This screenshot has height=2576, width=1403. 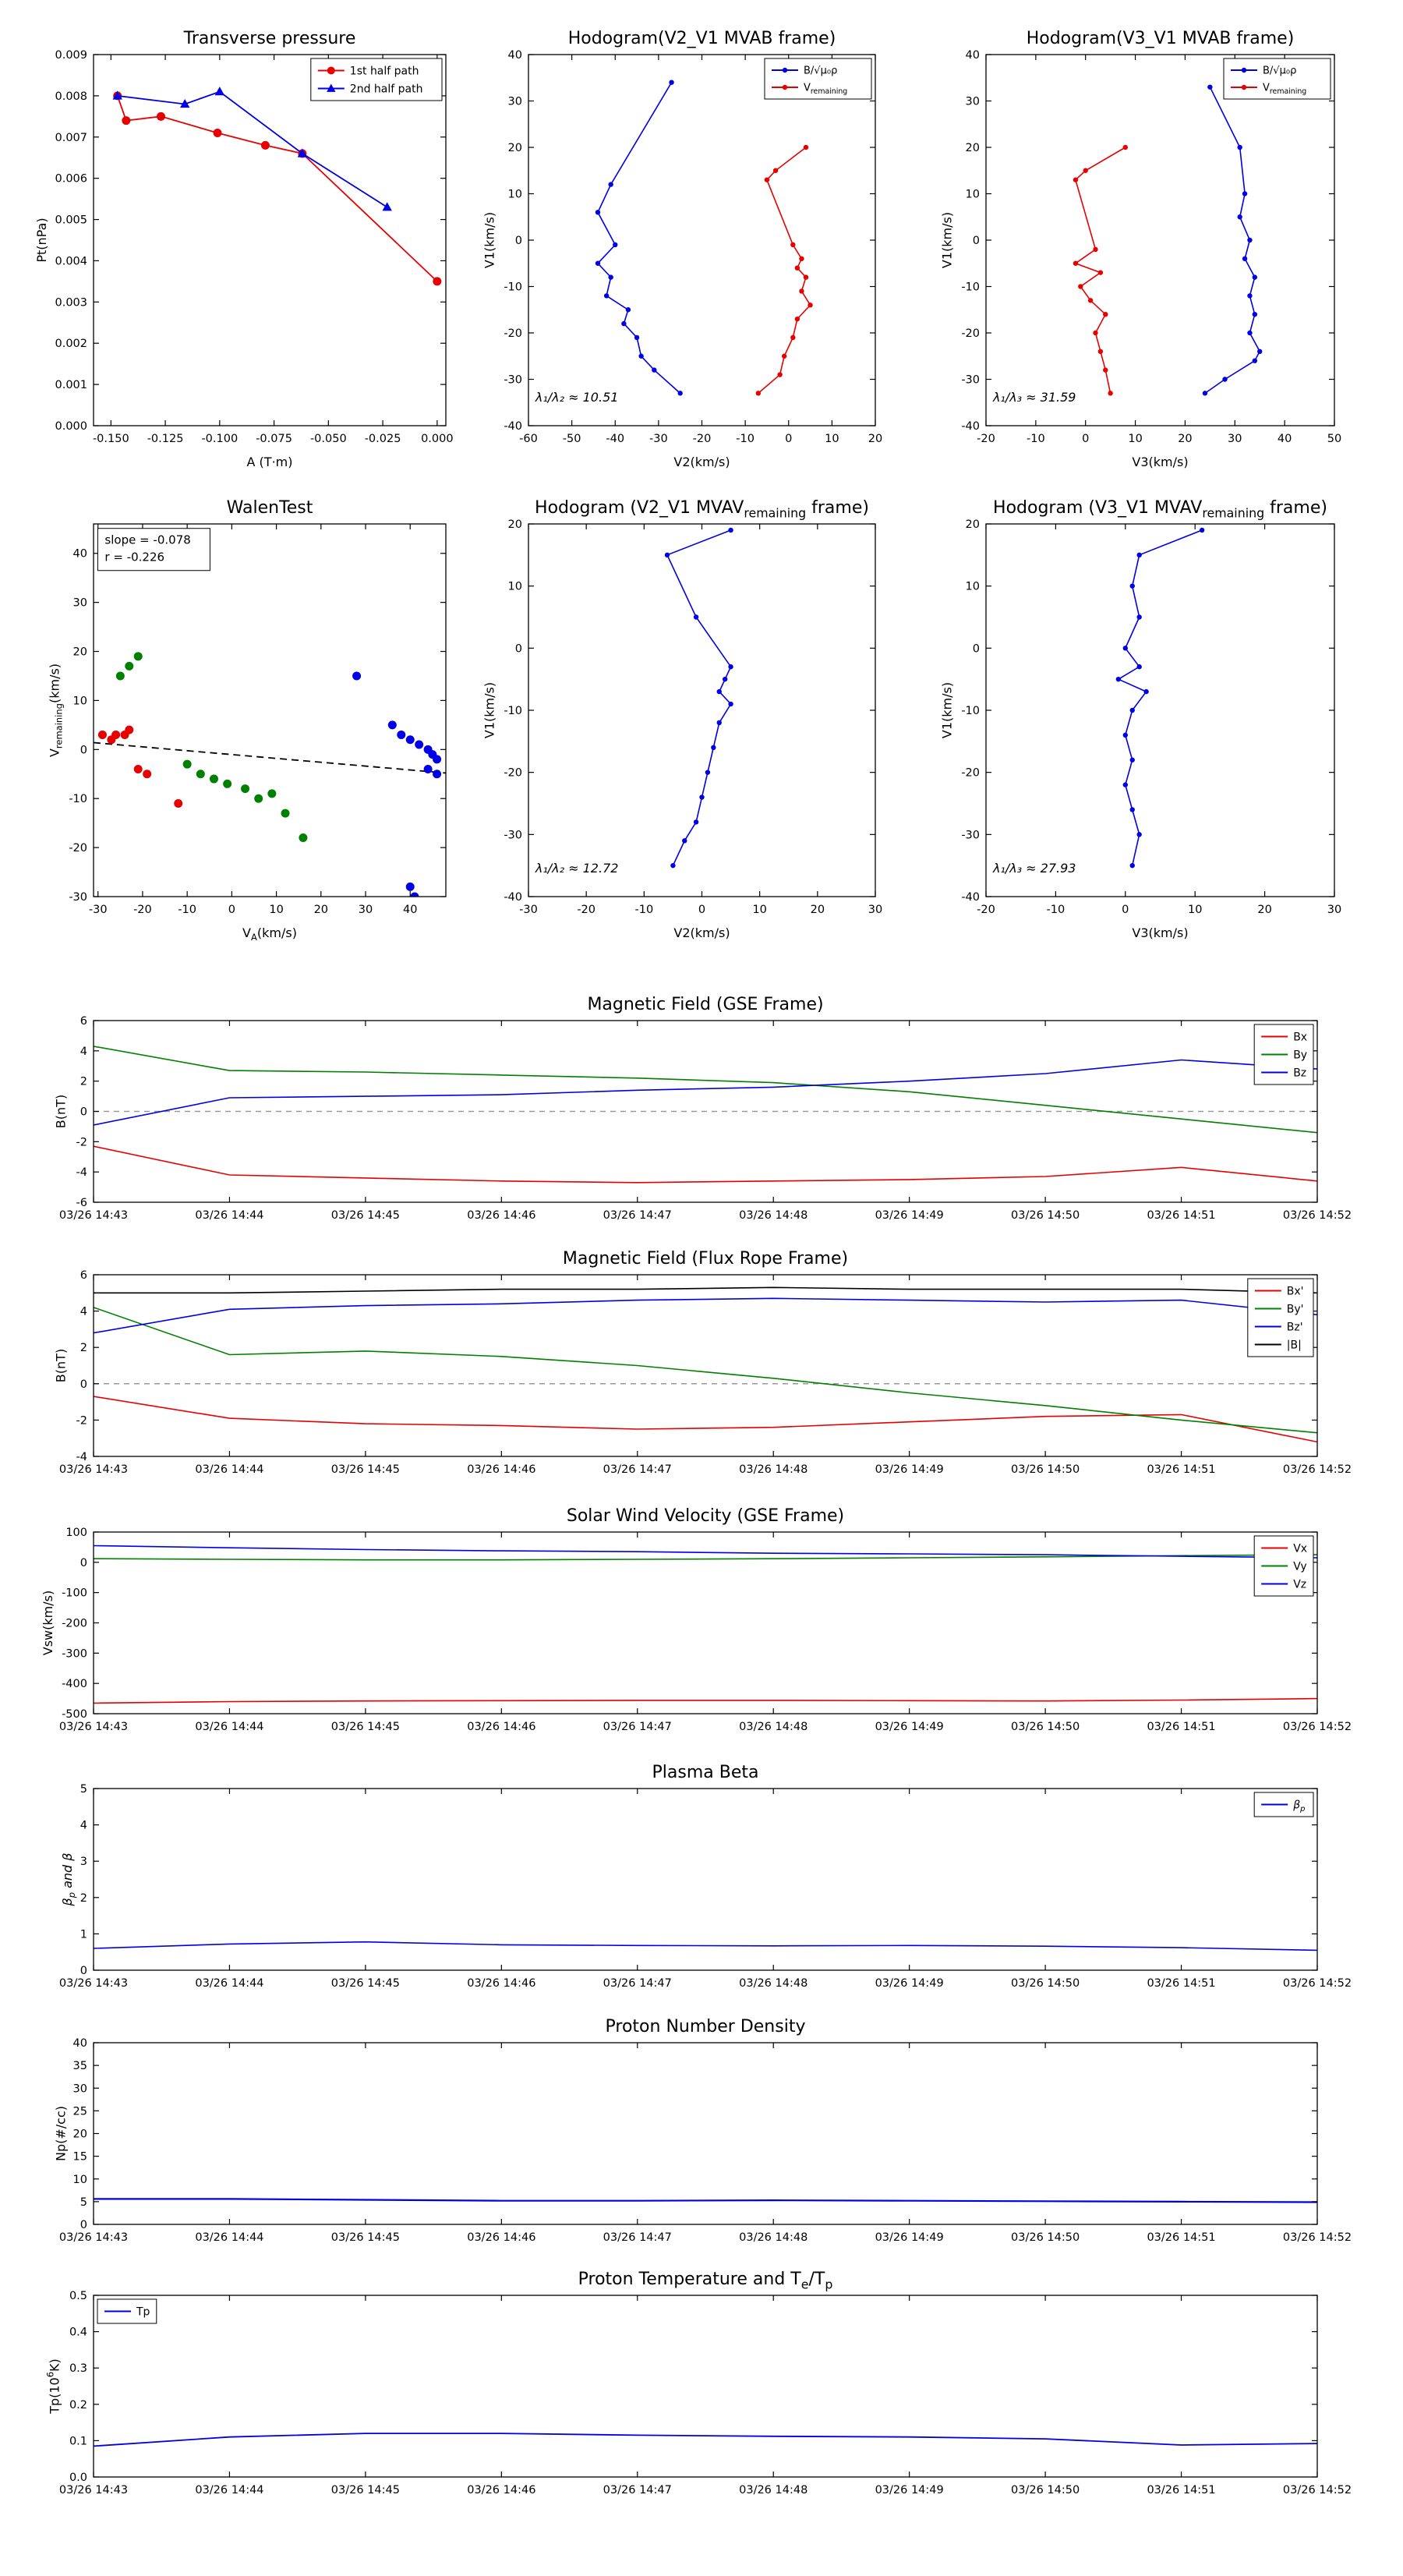 I want to click on legend-label: By', so click(x=1295, y=1310).